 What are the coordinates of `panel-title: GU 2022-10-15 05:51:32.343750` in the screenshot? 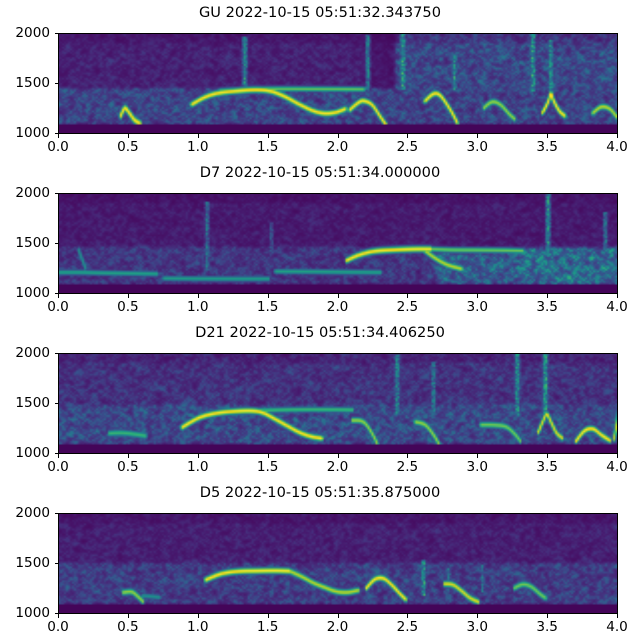 It's located at (320, 12).